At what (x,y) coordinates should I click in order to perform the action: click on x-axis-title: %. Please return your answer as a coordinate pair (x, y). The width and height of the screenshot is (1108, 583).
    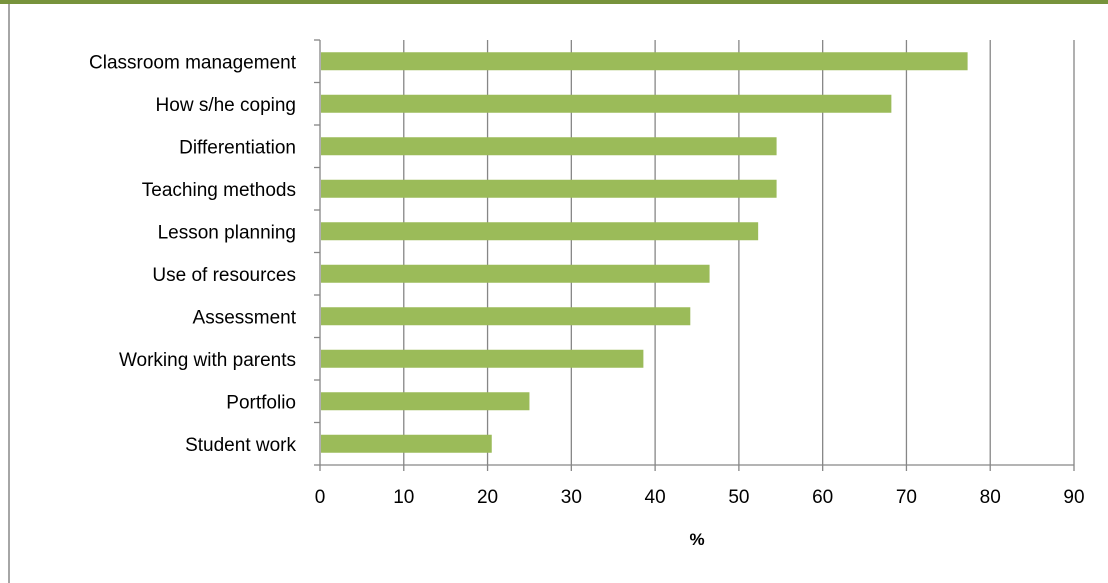
    Looking at the image, I should click on (696, 539).